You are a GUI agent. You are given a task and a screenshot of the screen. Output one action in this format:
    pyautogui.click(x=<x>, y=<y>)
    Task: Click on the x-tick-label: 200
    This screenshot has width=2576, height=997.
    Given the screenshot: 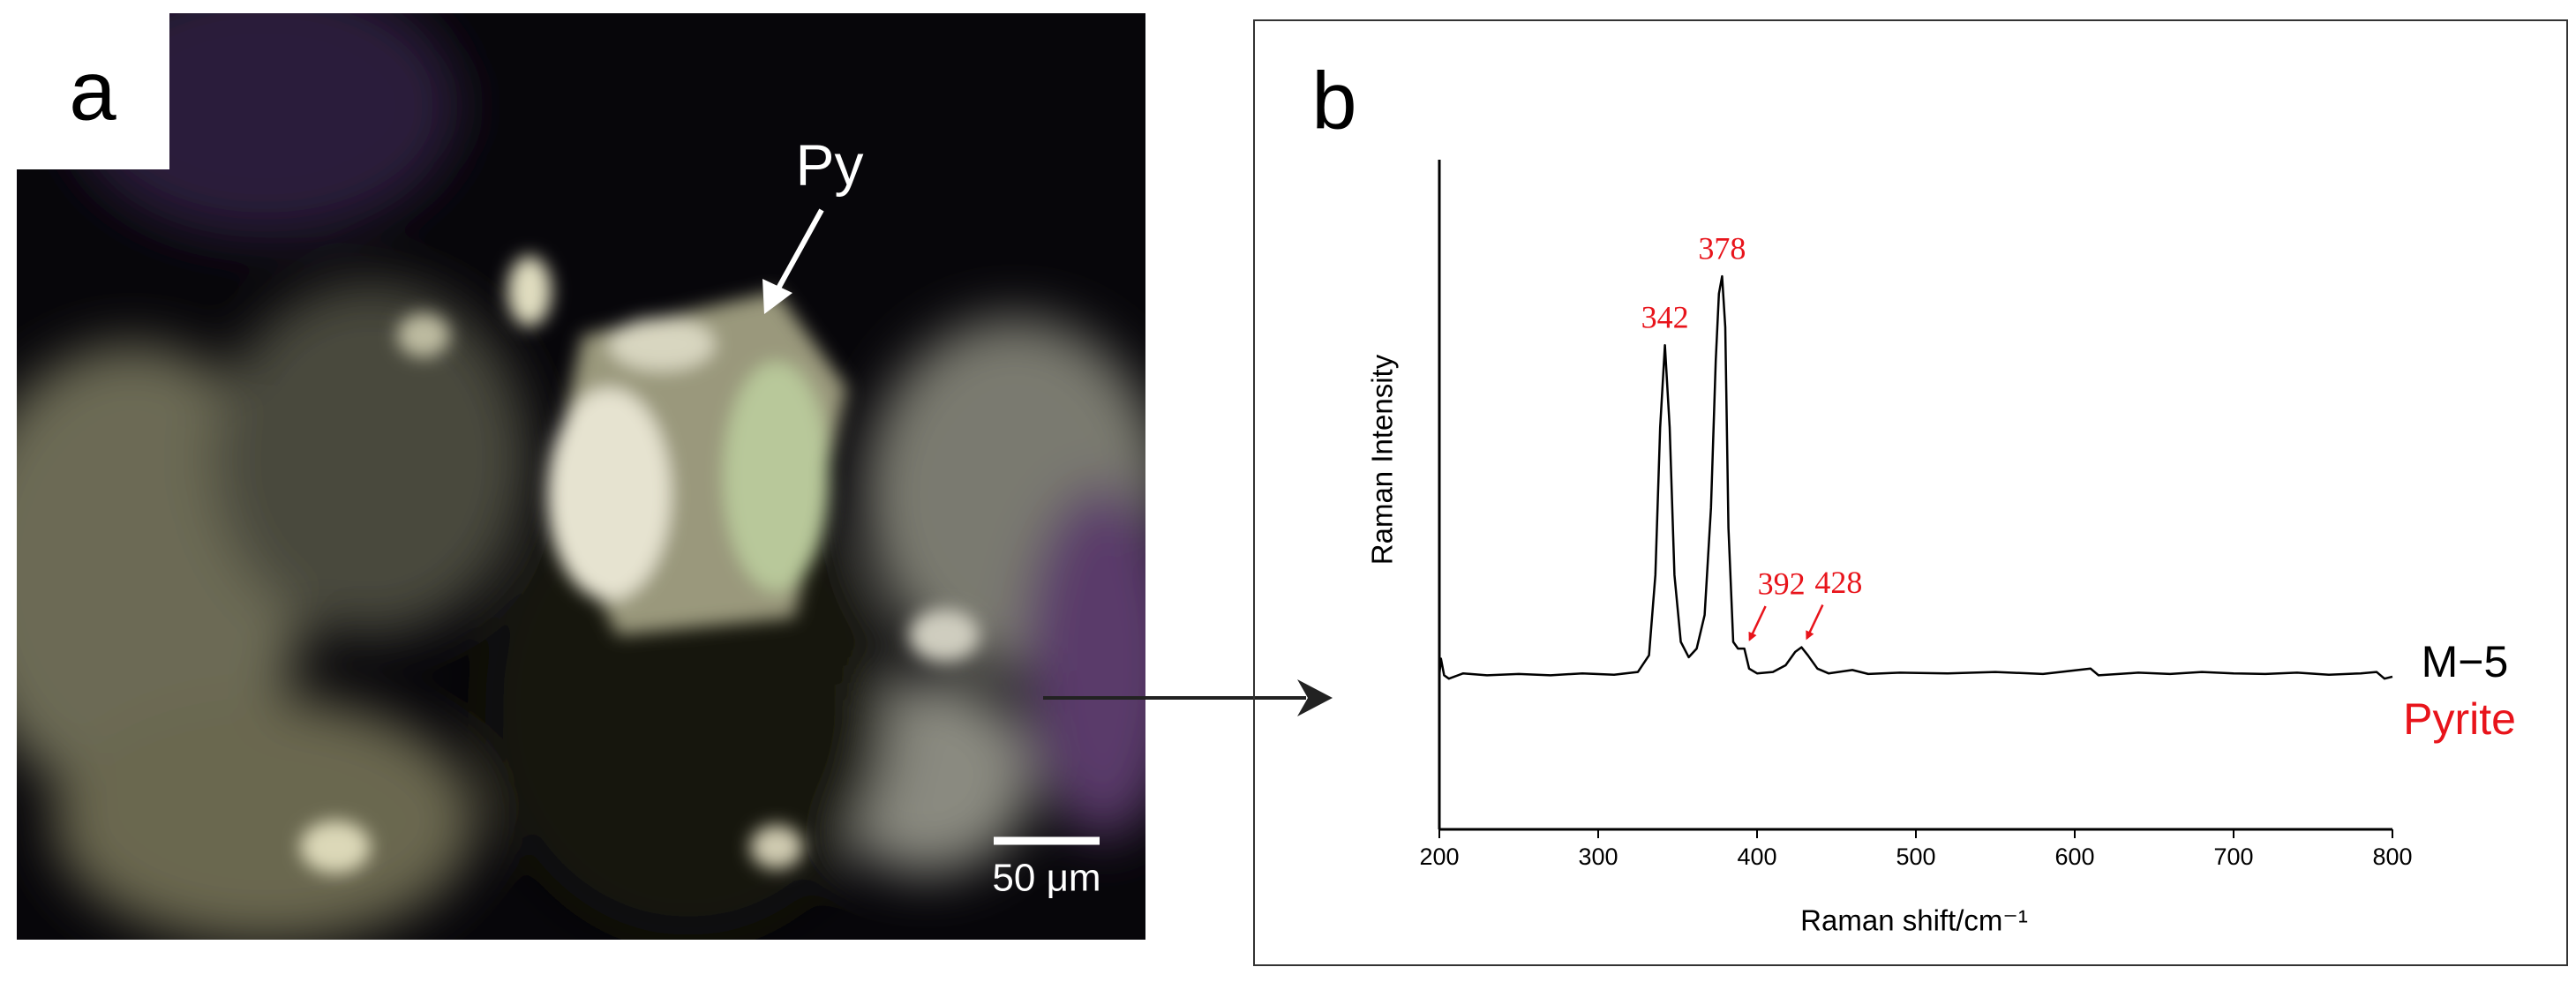 What is the action you would take?
    pyautogui.click(x=1439, y=856)
    